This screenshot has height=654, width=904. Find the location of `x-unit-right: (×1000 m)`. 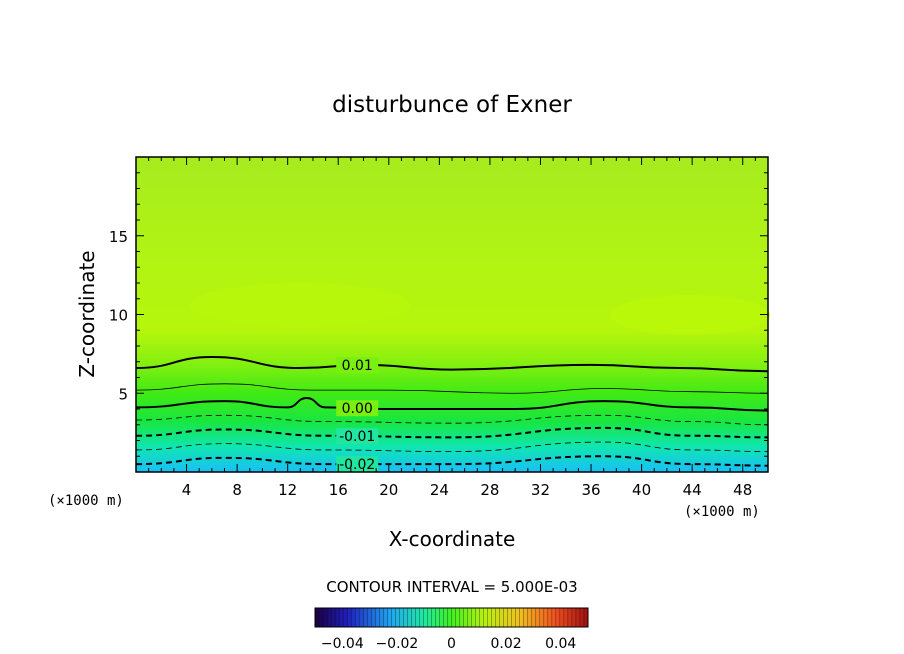

x-unit-right: (×1000 m) is located at coordinates (722, 512).